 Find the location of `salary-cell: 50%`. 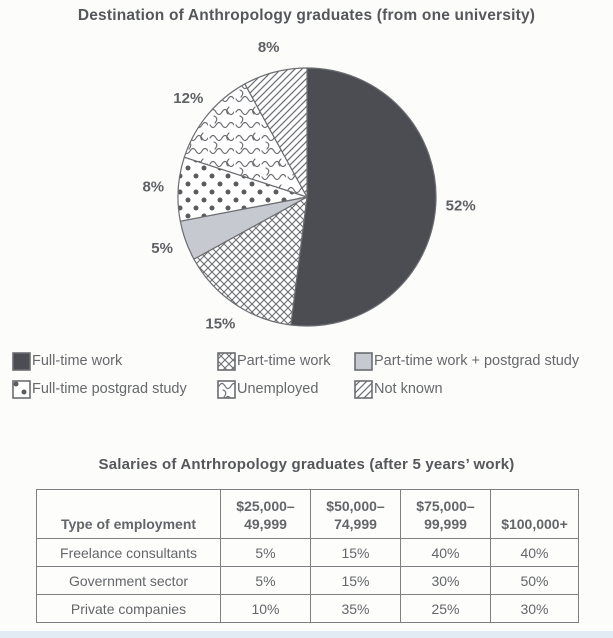

salary-cell: 50% is located at coordinates (534, 580).